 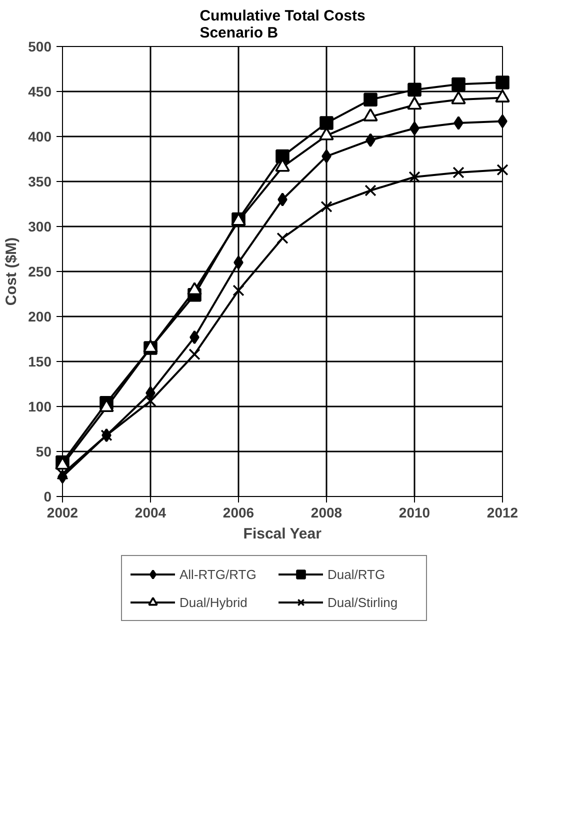 What do you see at coordinates (48, 496) in the screenshot?
I see `y-tick-label: 0` at bounding box center [48, 496].